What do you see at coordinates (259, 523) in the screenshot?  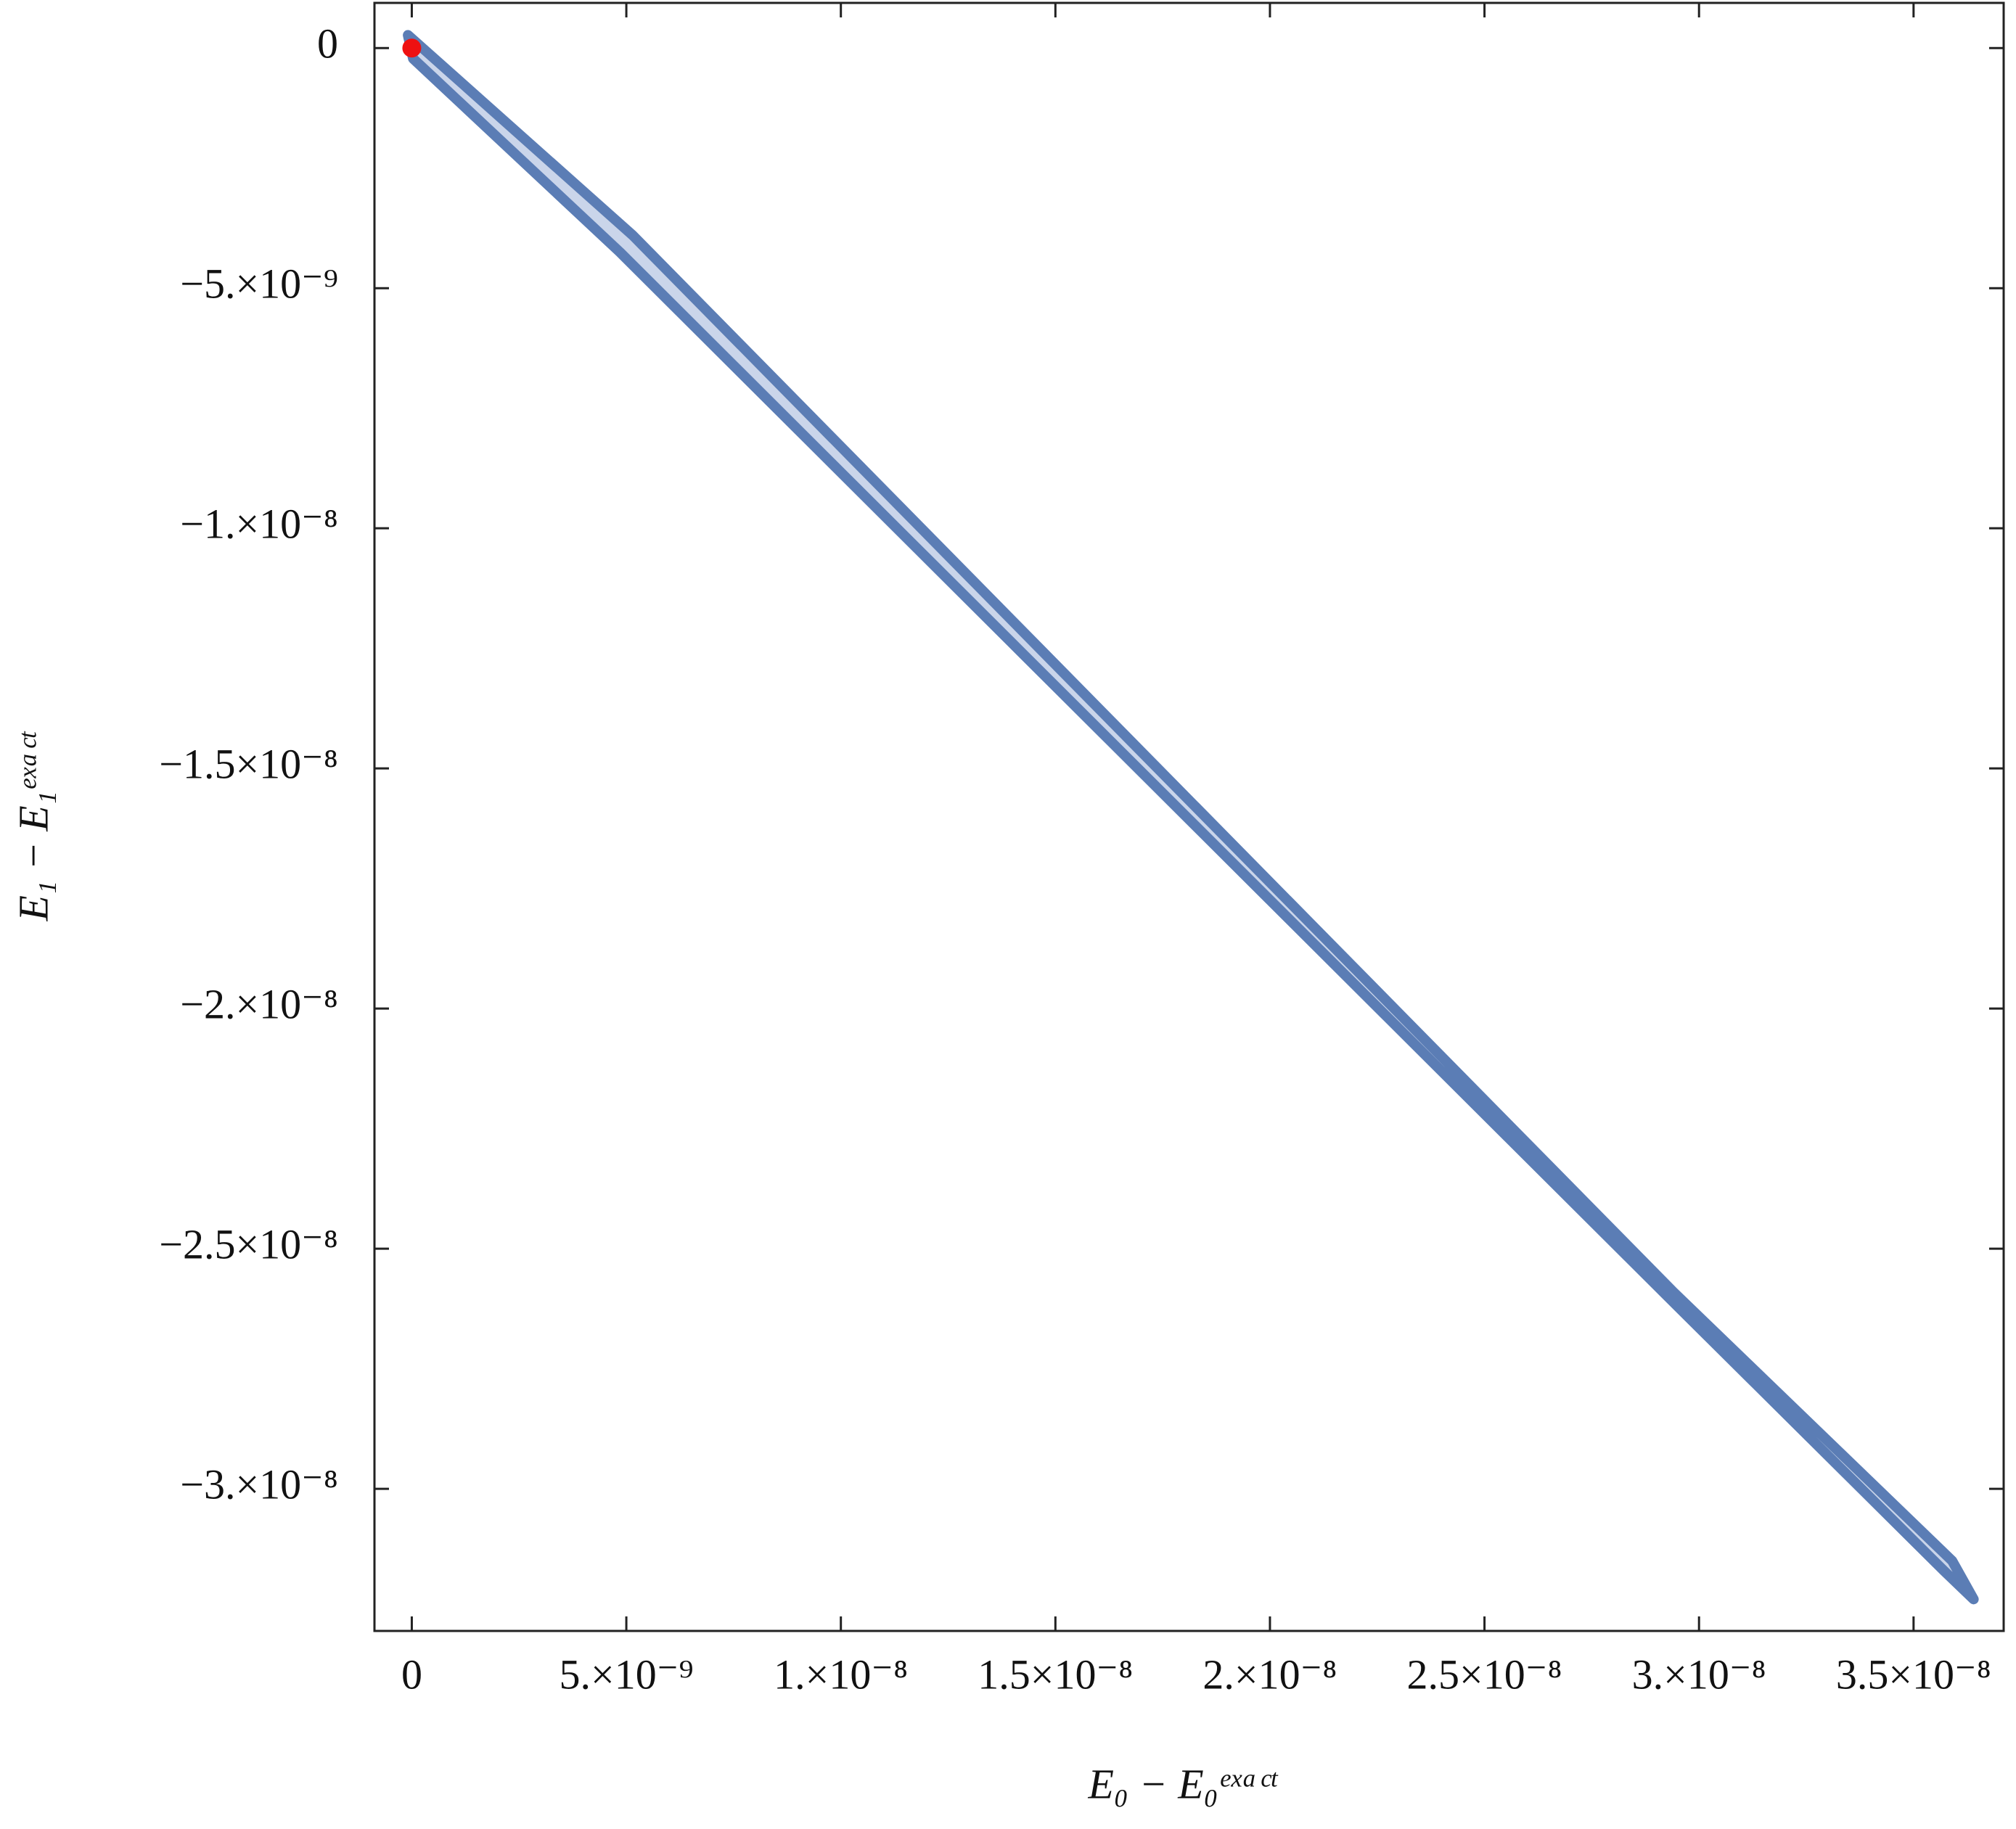 I see `y-tick-label: −1.×10⁻⁸` at bounding box center [259, 523].